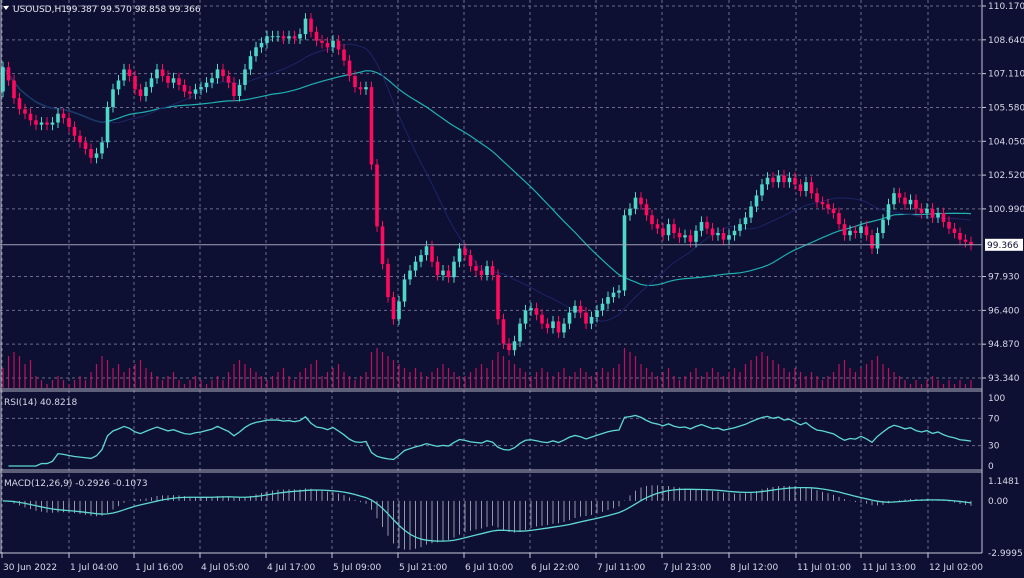  What do you see at coordinates (1004, 278) in the screenshot?
I see `price-tick-label: 97.930` at bounding box center [1004, 278].